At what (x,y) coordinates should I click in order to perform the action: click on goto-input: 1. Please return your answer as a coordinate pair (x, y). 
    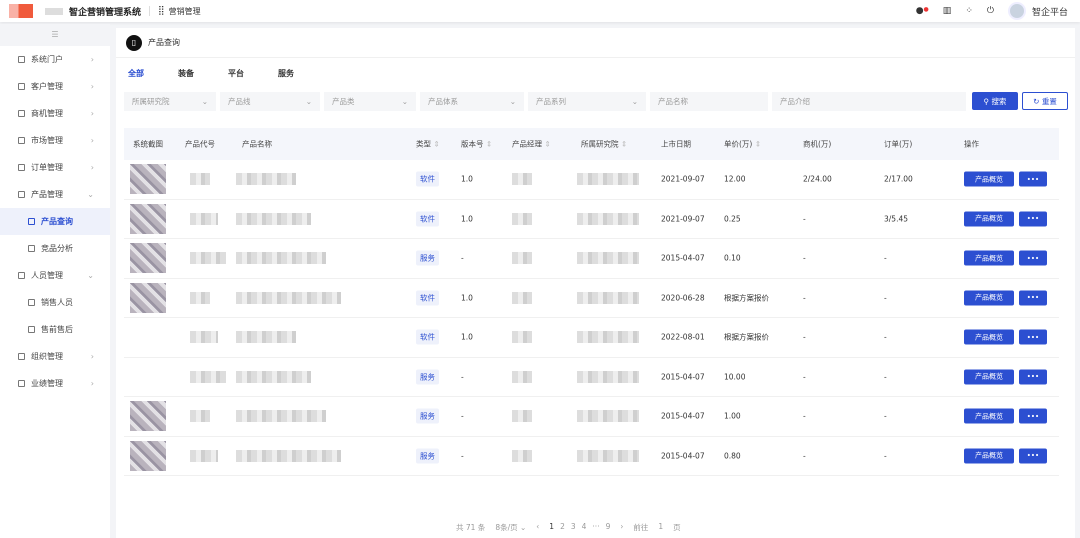
    Looking at the image, I should click on (661, 526).